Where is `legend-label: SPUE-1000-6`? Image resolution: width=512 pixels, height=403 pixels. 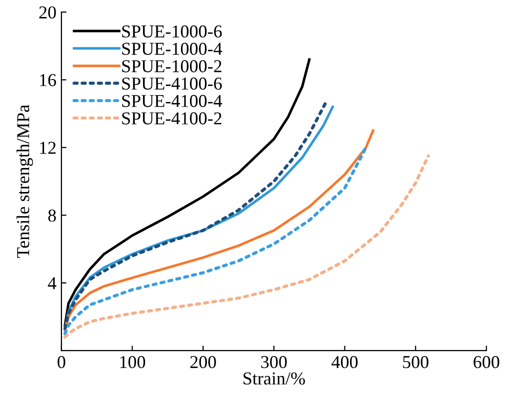 legend-label: SPUE-1000-6 is located at coordinates (172, 31).